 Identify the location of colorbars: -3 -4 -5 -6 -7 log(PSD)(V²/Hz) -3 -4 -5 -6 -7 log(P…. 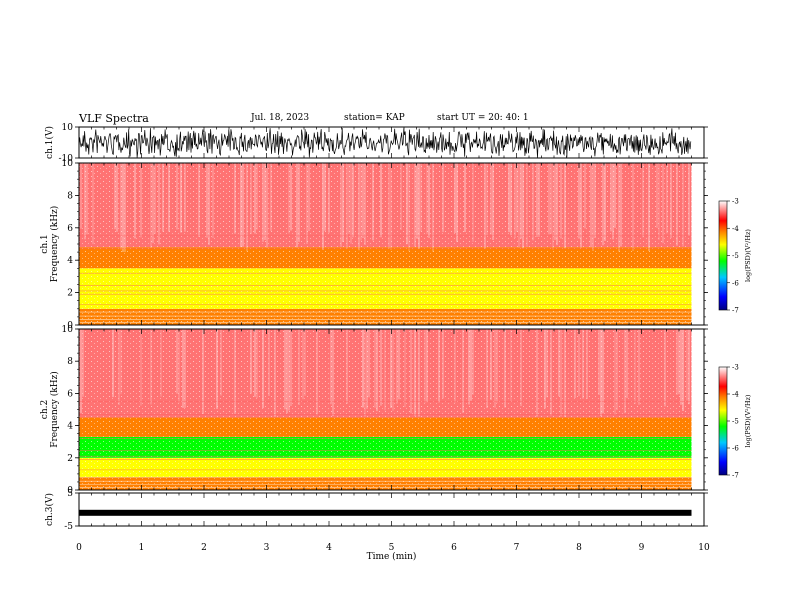
(735, 339).